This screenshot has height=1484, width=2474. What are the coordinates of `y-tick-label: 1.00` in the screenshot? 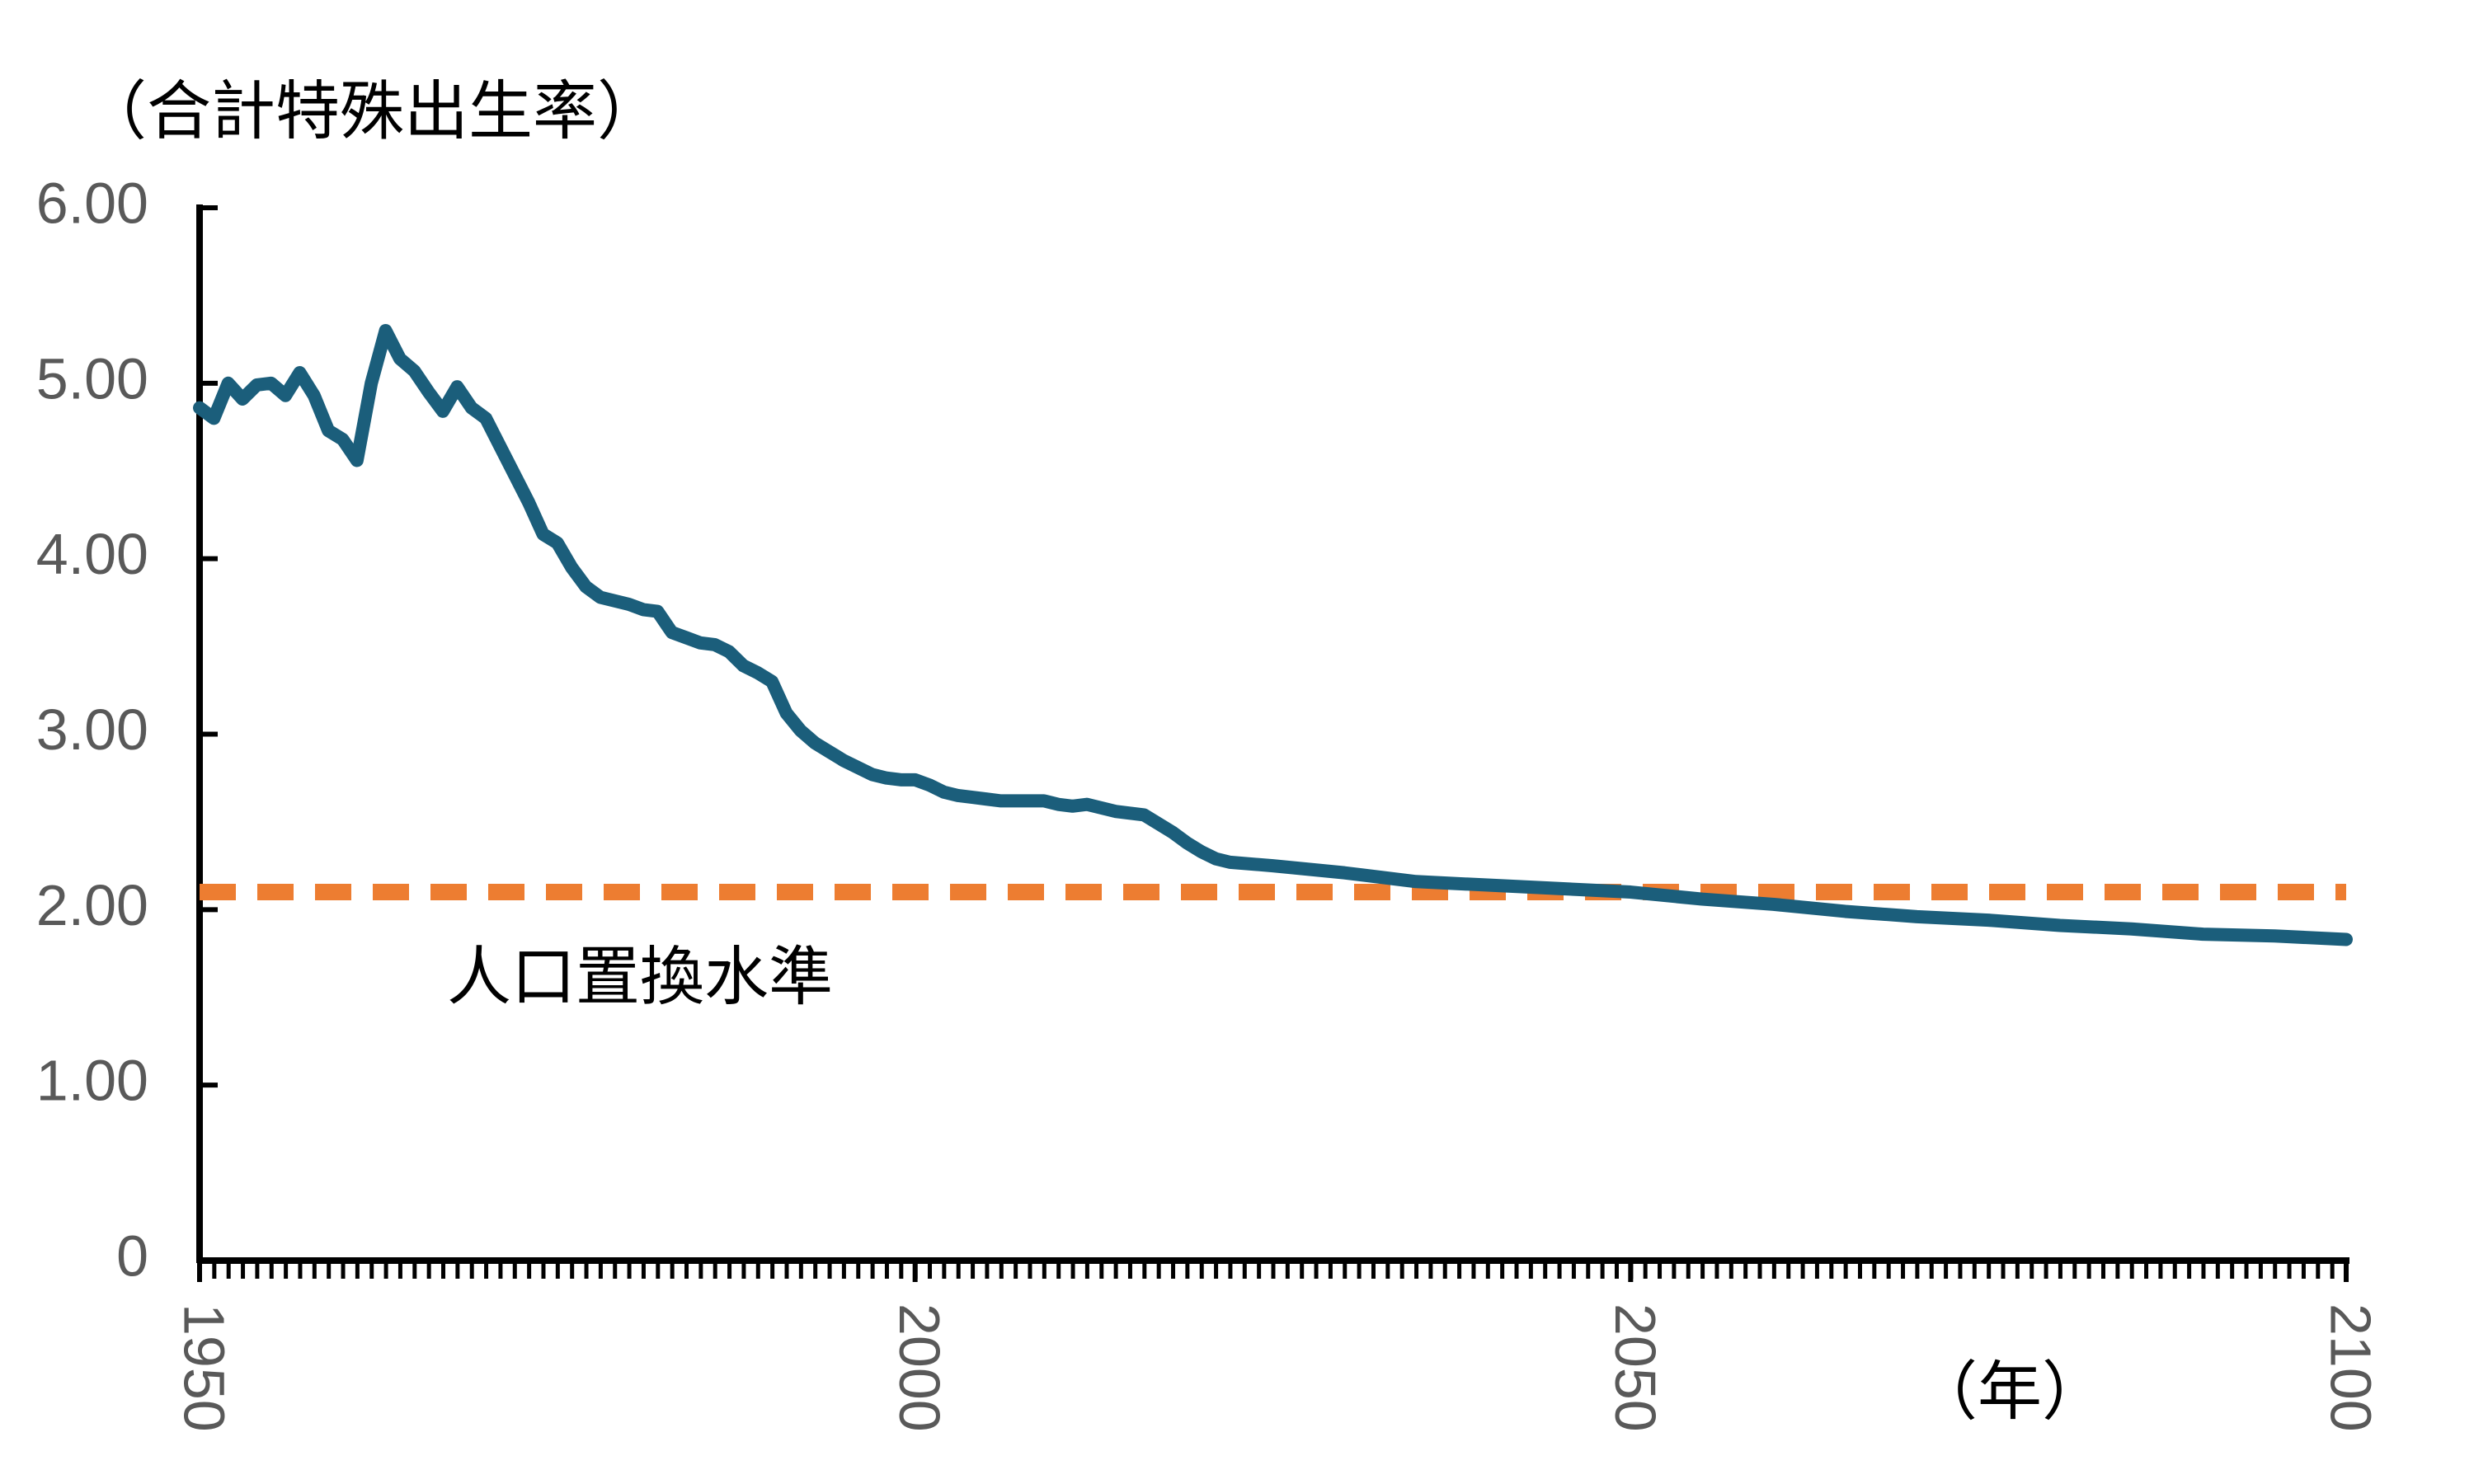 It's located at (92, 1081).